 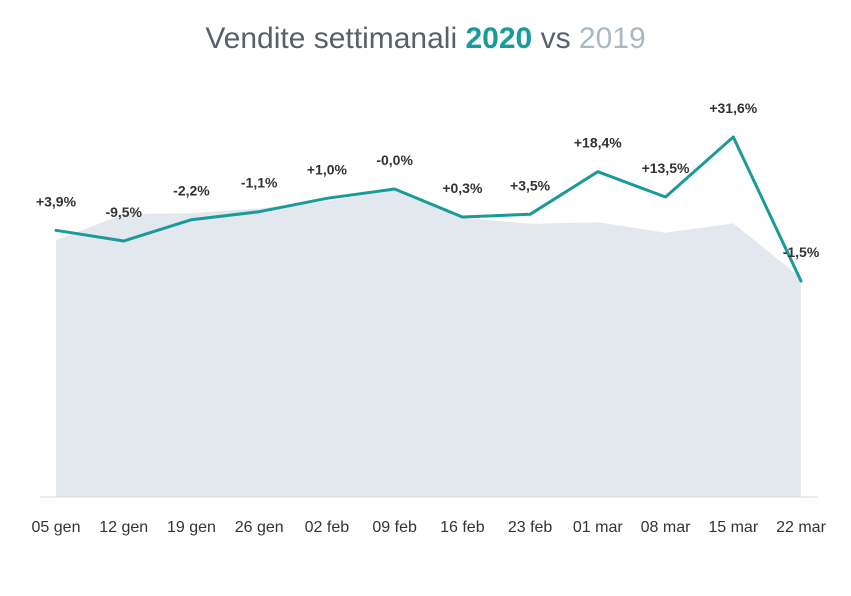 What do you see at coordinates (733, 527) in the screenshot?
I see `x-tick-label: 15 mar` at bounding box center [733, 527].